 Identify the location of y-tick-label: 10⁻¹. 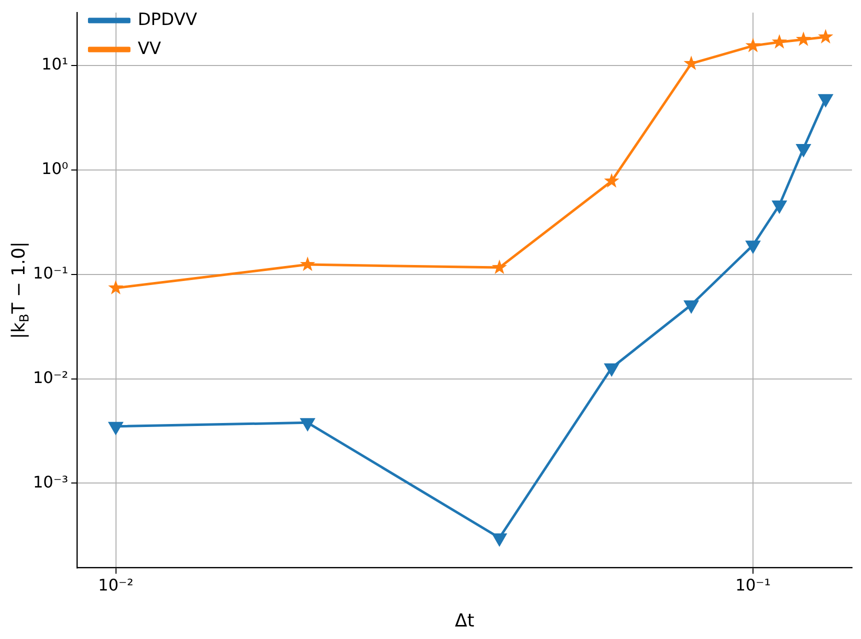
(50, 272).